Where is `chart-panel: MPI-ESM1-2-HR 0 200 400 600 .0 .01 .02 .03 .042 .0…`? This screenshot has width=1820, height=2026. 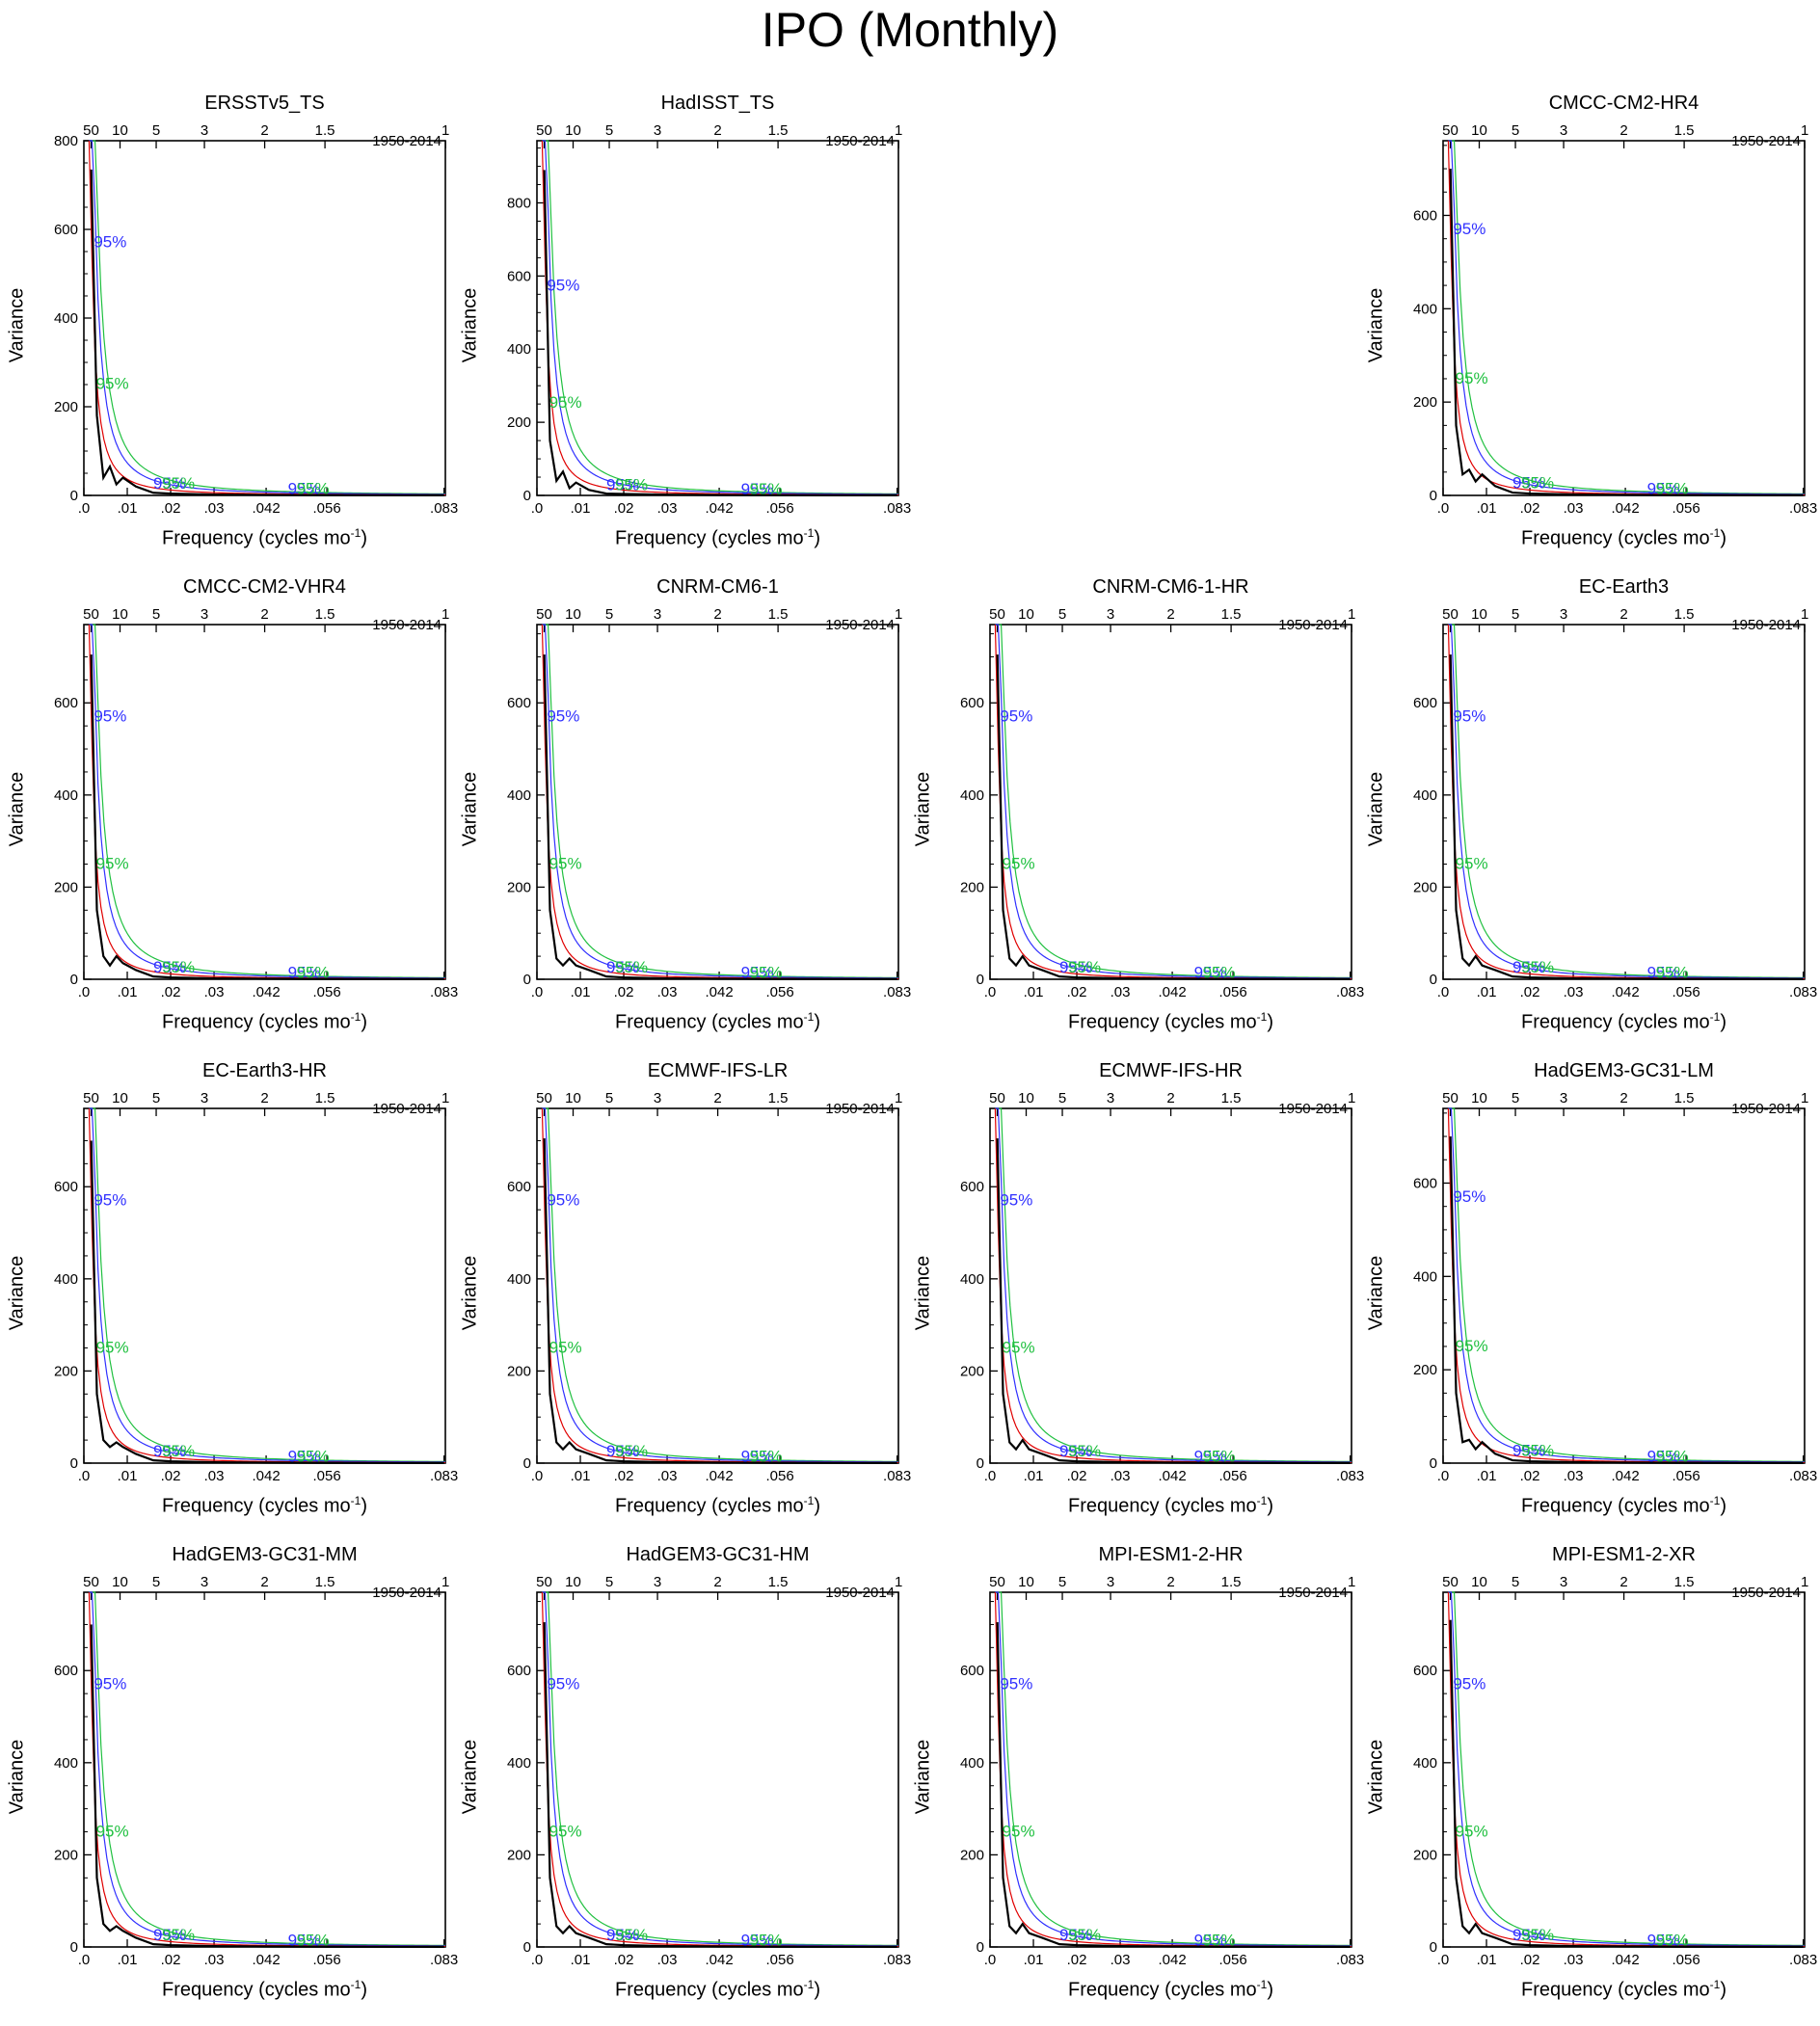 chart-panel: MPI-ESM1-2-HR 0 200 400 600 .0 .01 .02 .03 .042 .0… is located at coordinates (1139, 1785).